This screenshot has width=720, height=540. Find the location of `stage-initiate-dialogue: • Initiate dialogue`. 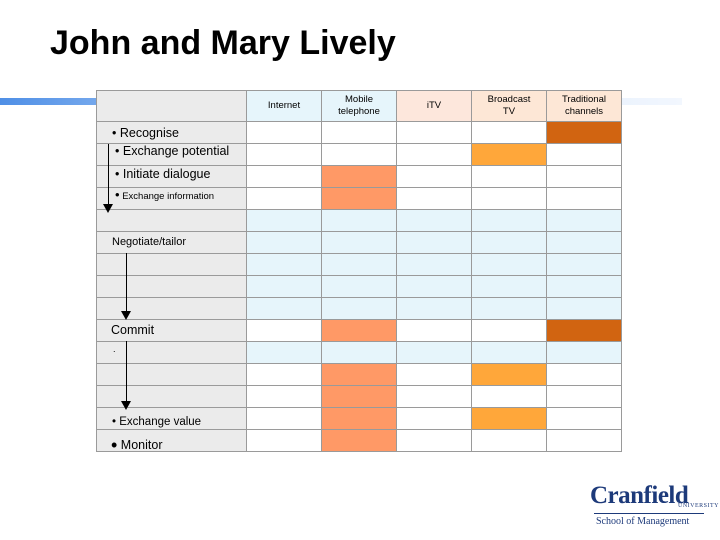

stage-initiate-dialogue: • Initiate dialogue is located at coordinates (163, 174).